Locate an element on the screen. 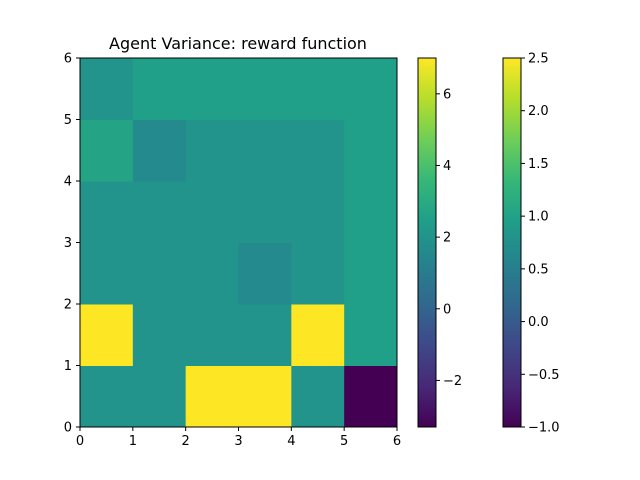 The image size is (640, 480). colorbar-tick-label: 6 is located at coordinates (447, 94).